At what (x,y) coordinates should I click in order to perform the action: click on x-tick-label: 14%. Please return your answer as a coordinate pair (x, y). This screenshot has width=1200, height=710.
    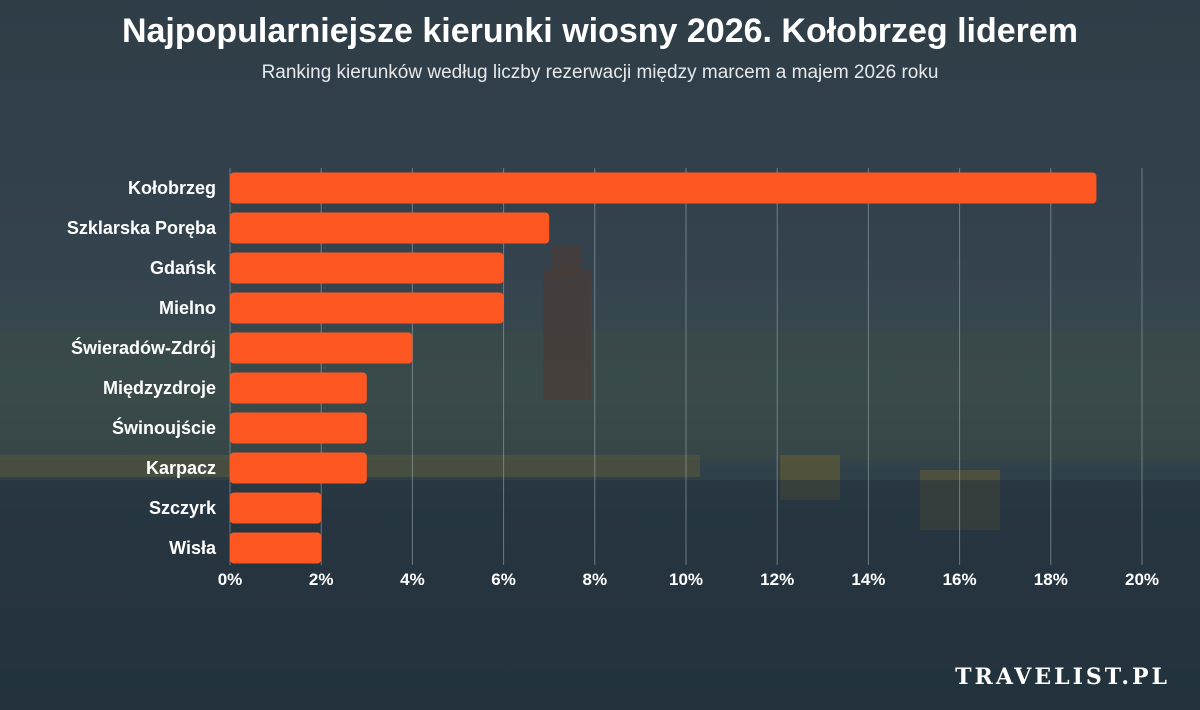
    Looking at the image, I should click on (868, 579).